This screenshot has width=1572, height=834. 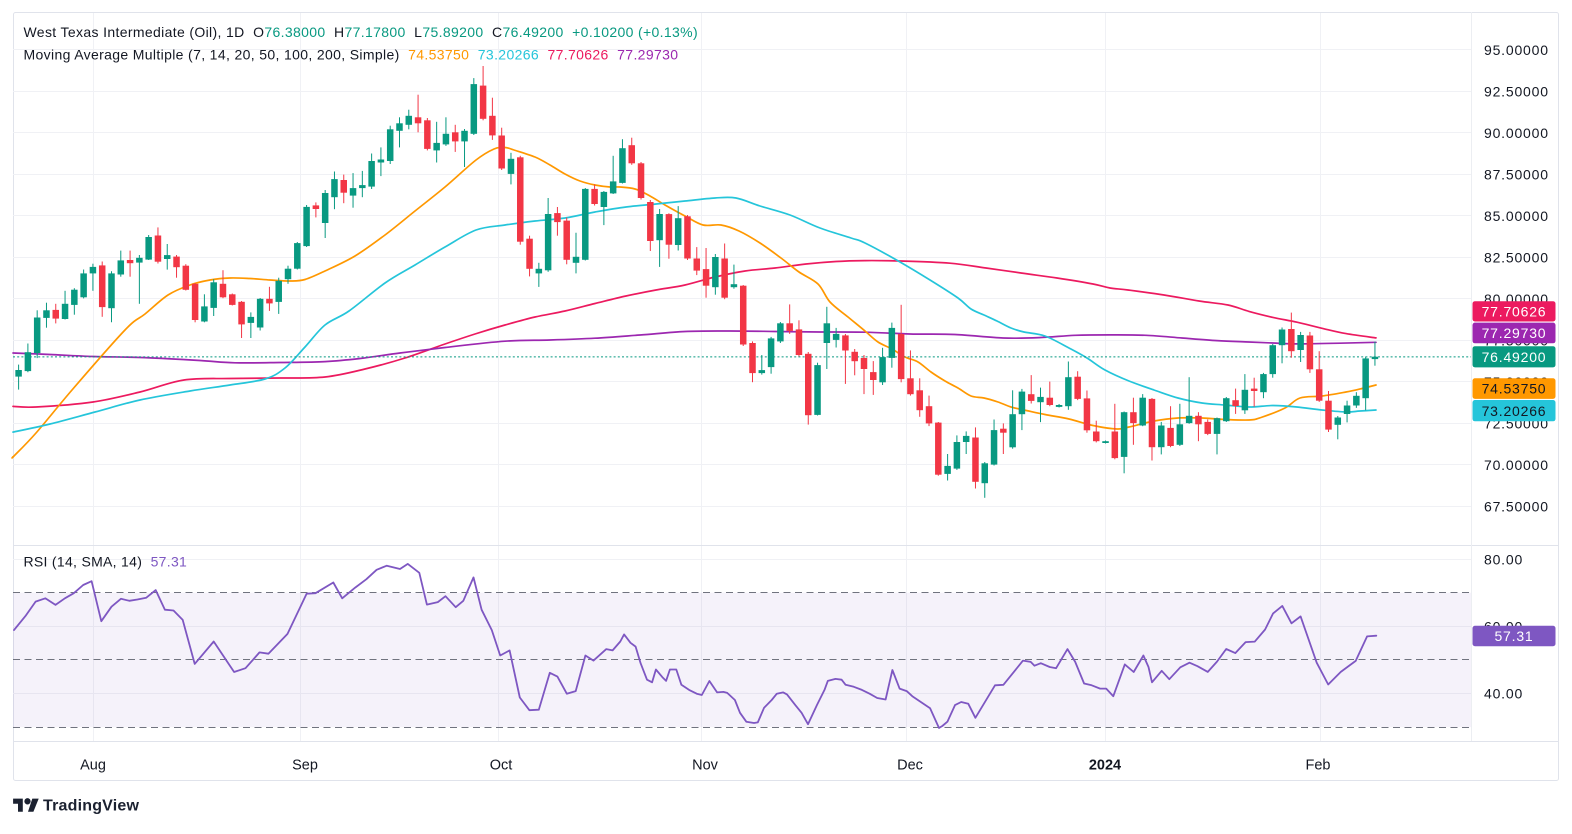 I want to click on svg-text: 77.29730, so click(x=1514, y=333).